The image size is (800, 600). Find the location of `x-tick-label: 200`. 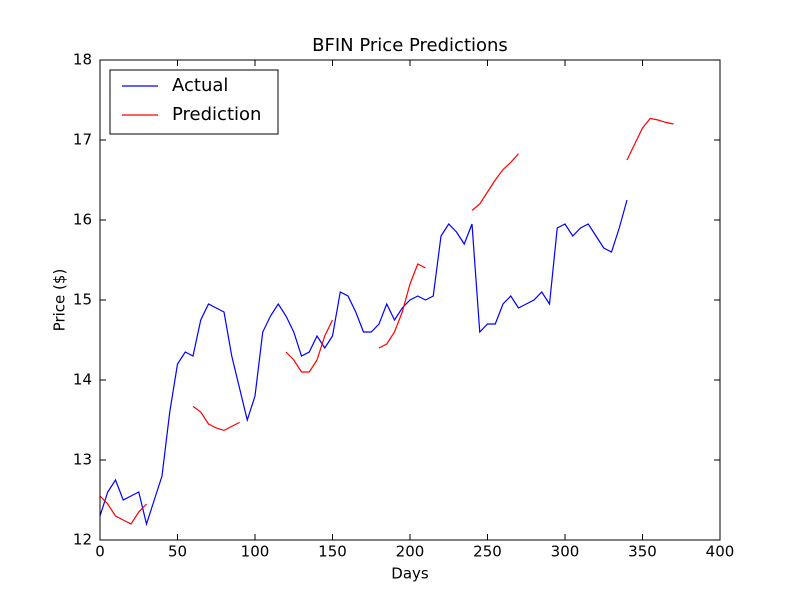

x-tick-label: 200 is located at coordinates (410, 552).